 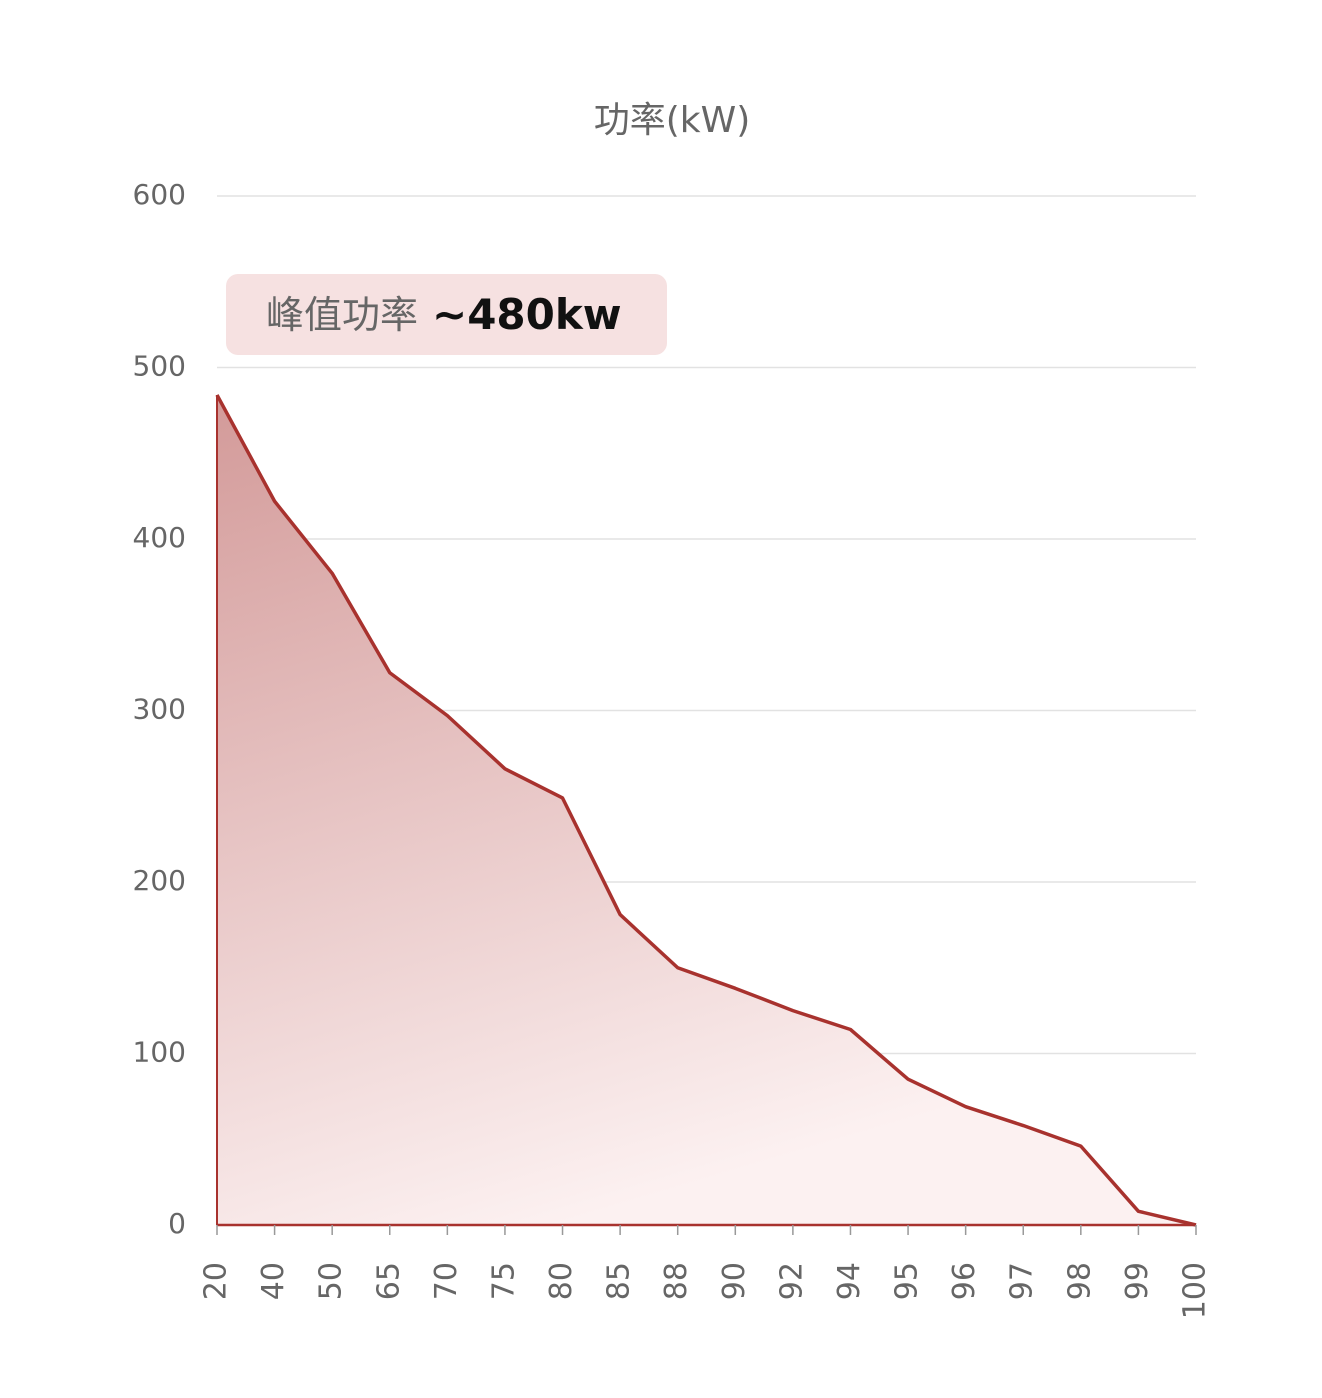 What do you see at coordinates (1079, 1281) in the screenshot?
I see `x-tick-label: 98` at bounding box center [1079, 1281].